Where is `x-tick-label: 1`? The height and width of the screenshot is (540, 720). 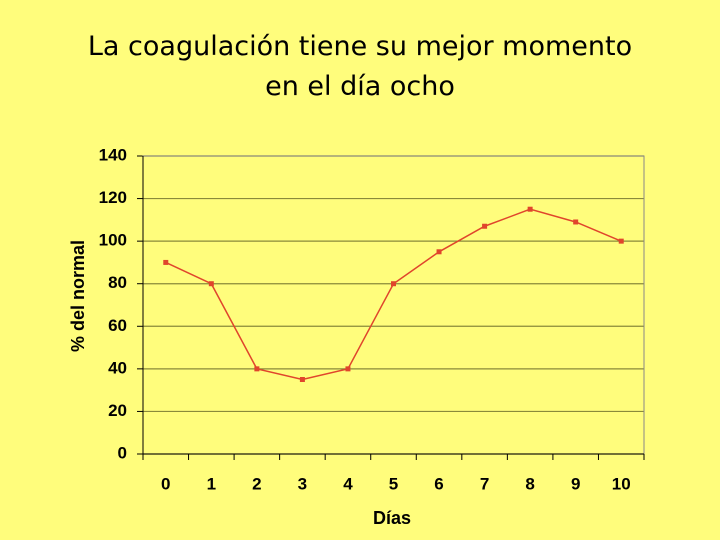
x-tick-label: 1 is located at coordinates (211, 483).